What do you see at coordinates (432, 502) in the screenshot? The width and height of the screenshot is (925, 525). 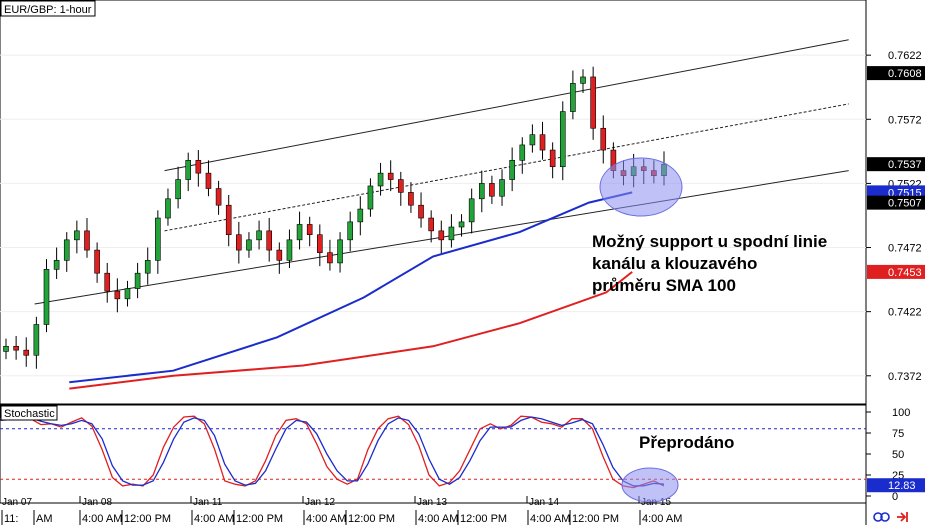 I see `date-label: Jan 13` at bounding box center [432, 502].